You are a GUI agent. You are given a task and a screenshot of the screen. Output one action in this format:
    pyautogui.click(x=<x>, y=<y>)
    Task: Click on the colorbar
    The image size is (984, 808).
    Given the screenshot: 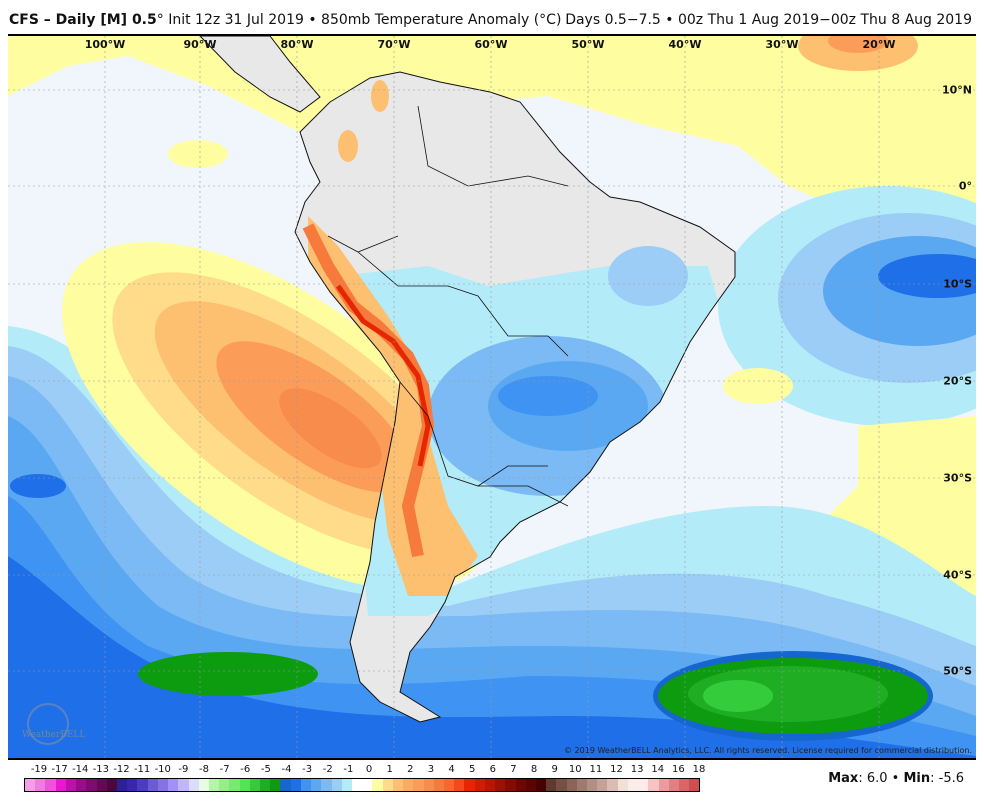 What is the action you would take?
    pyautogui.click(x=362, y=785)
    